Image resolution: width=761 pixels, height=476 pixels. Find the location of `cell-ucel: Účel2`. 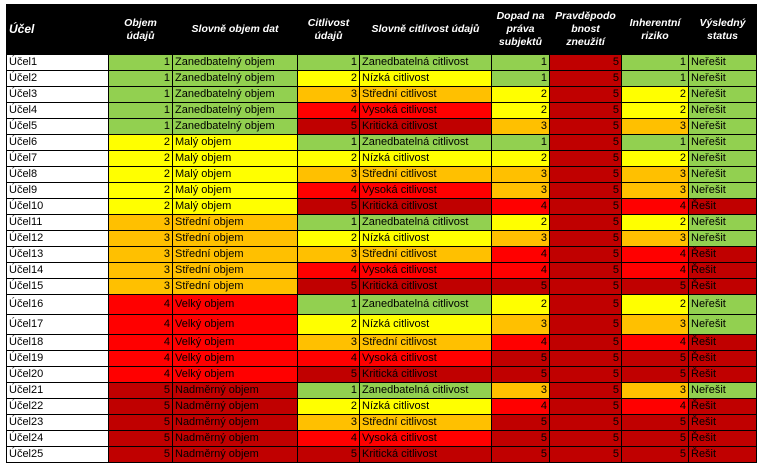

cell-ucel: Účel2 is located at coordinates (57, 78).